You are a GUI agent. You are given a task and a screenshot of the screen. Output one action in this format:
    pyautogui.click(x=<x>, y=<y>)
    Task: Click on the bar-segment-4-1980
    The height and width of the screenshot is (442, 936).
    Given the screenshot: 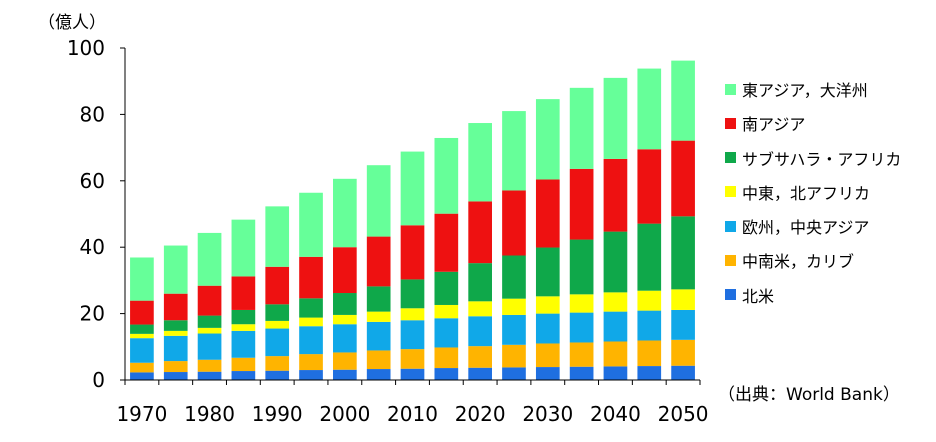 What is the action you would take?
    pyautogui.click(x=209, y=321)
    